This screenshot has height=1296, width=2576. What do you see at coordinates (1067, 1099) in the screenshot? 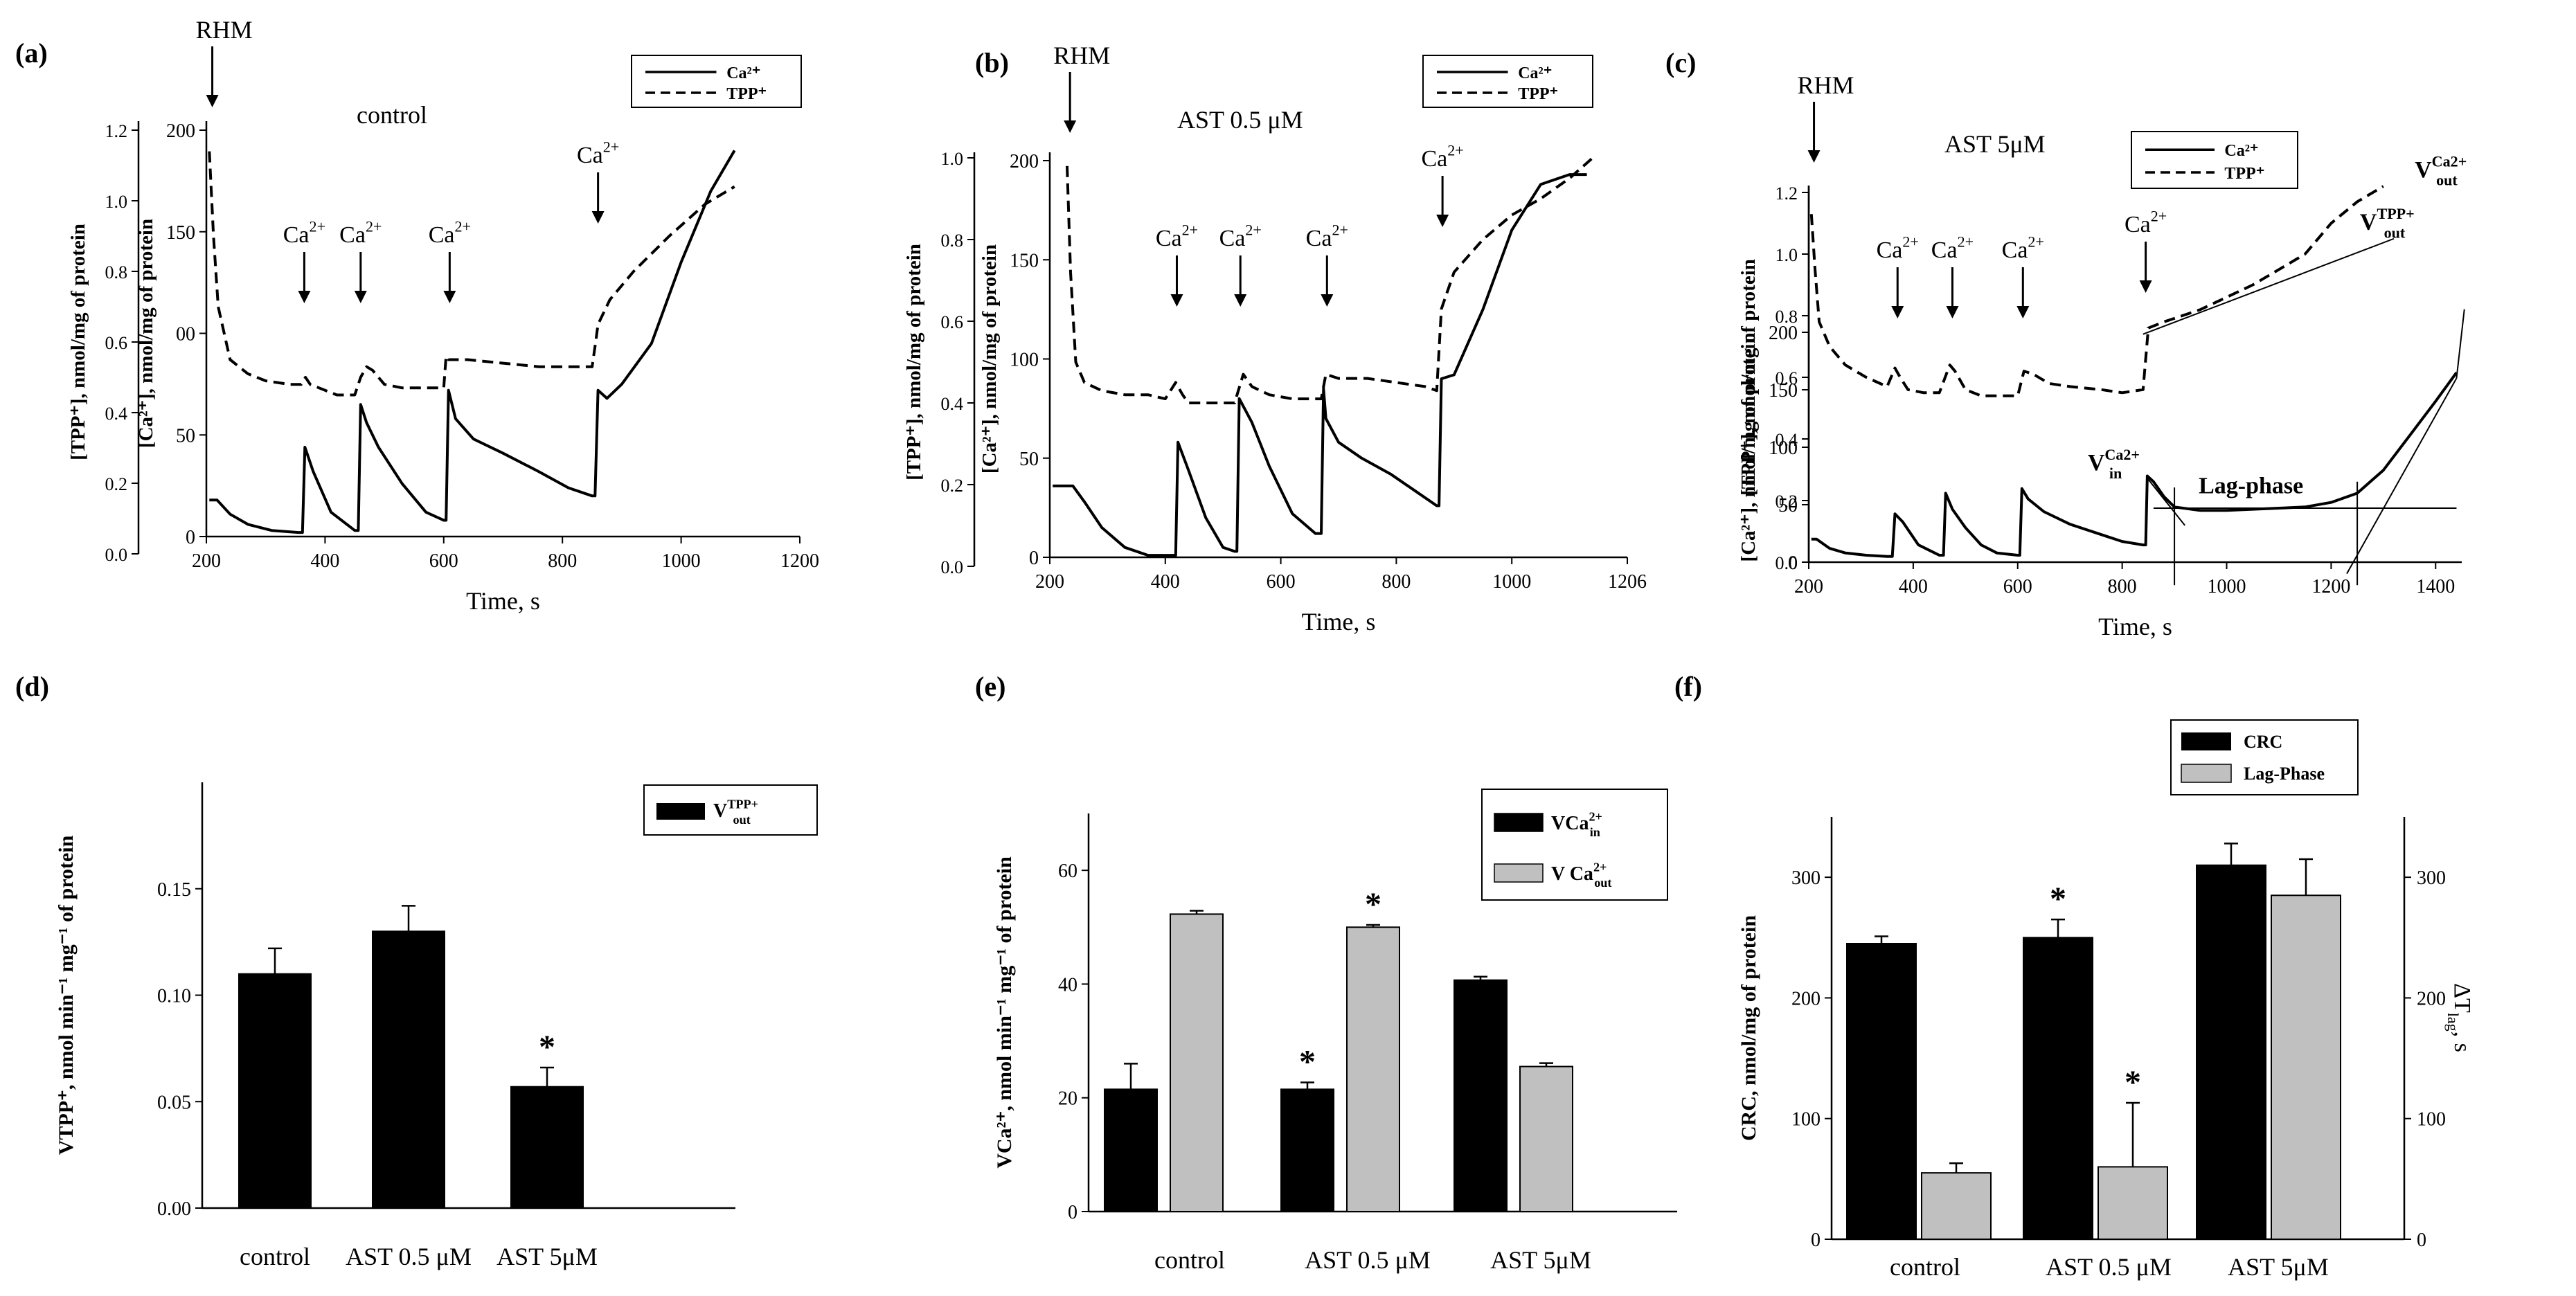
I see `y-tick-label: 20` at bounding box center [1067, 1099].